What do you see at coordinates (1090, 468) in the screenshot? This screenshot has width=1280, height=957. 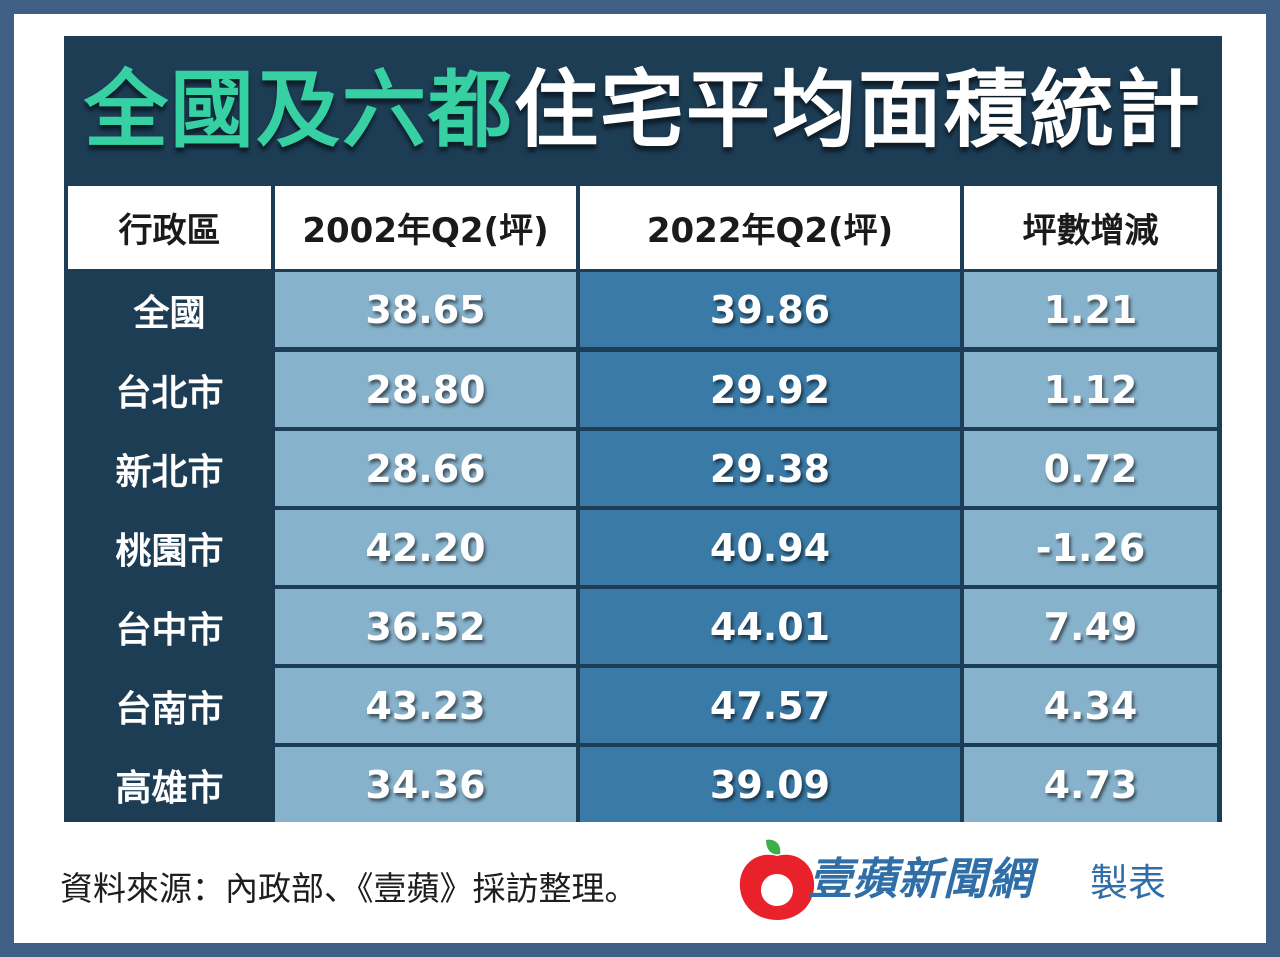 I see `table-cell: 0.72` at bounding box center [1090, 468].